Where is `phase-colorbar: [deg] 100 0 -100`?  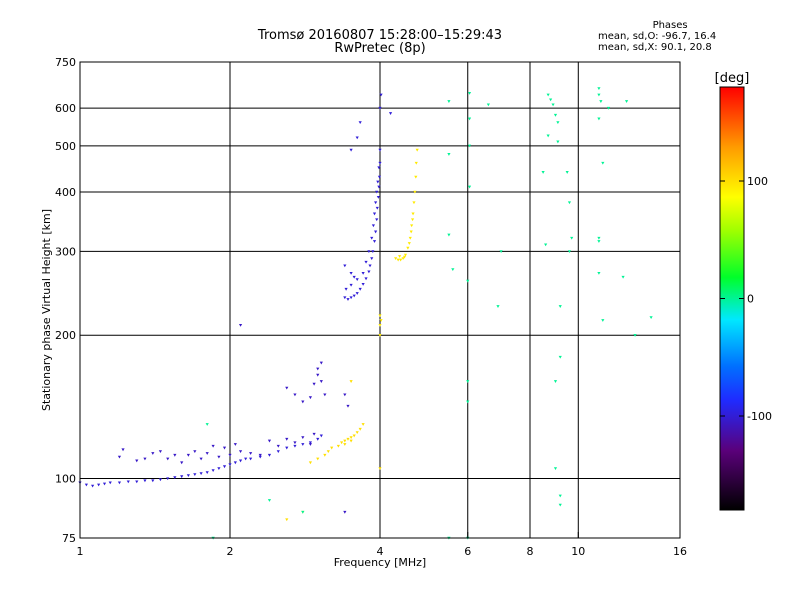 phase-colorbar: [deg] 100 0 -100 is located at coordinates (743, 291).